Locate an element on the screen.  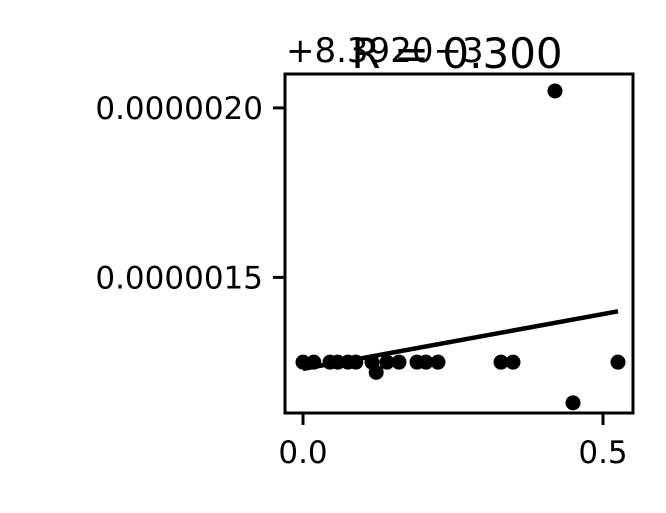
chart-title: R = 0.300 is located at coordinates (456, 53).